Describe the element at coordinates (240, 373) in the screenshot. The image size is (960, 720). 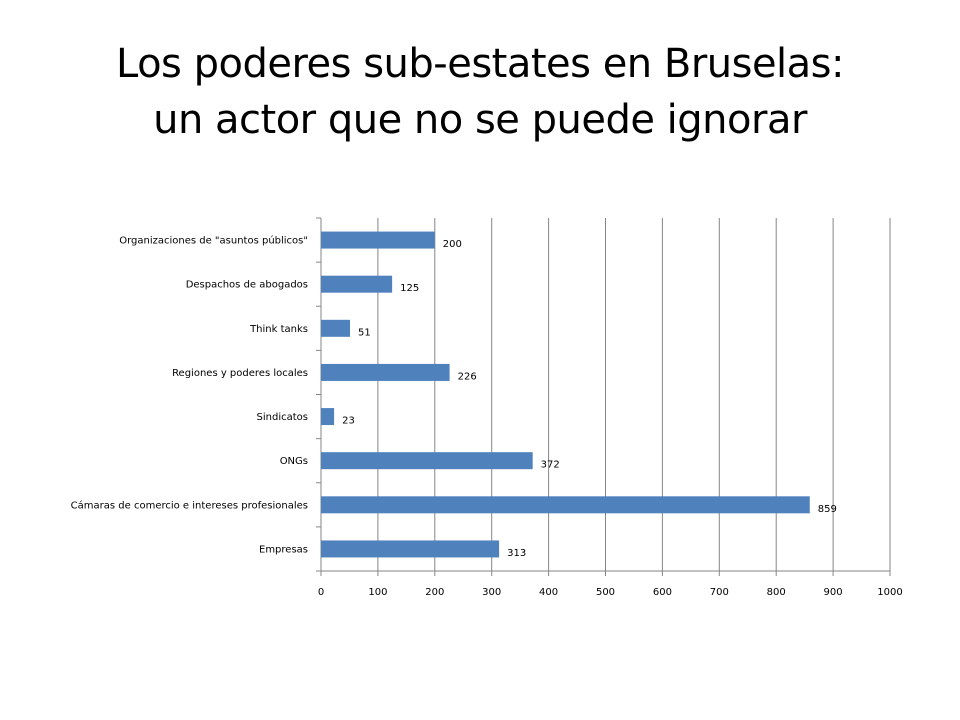
I see `y-tick-label: Regiones y poderes locales` at that location.